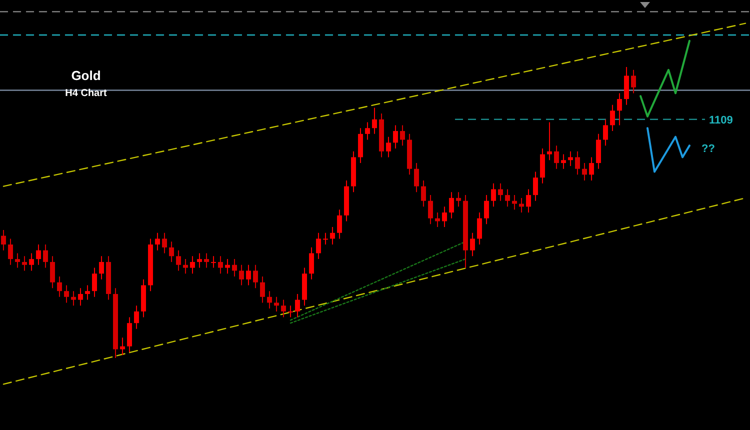 This screenshot has height=430, width=750. What do you see at coordinates (709, 148) in the screenshot?
I see `annotation: ??` at bounding box center [709, 148].